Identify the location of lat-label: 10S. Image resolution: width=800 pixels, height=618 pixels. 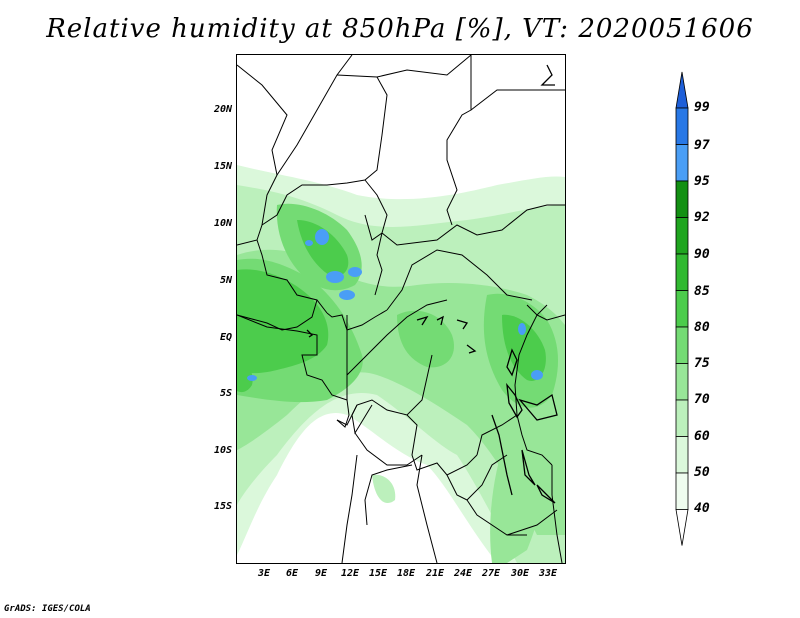
(222, 450).